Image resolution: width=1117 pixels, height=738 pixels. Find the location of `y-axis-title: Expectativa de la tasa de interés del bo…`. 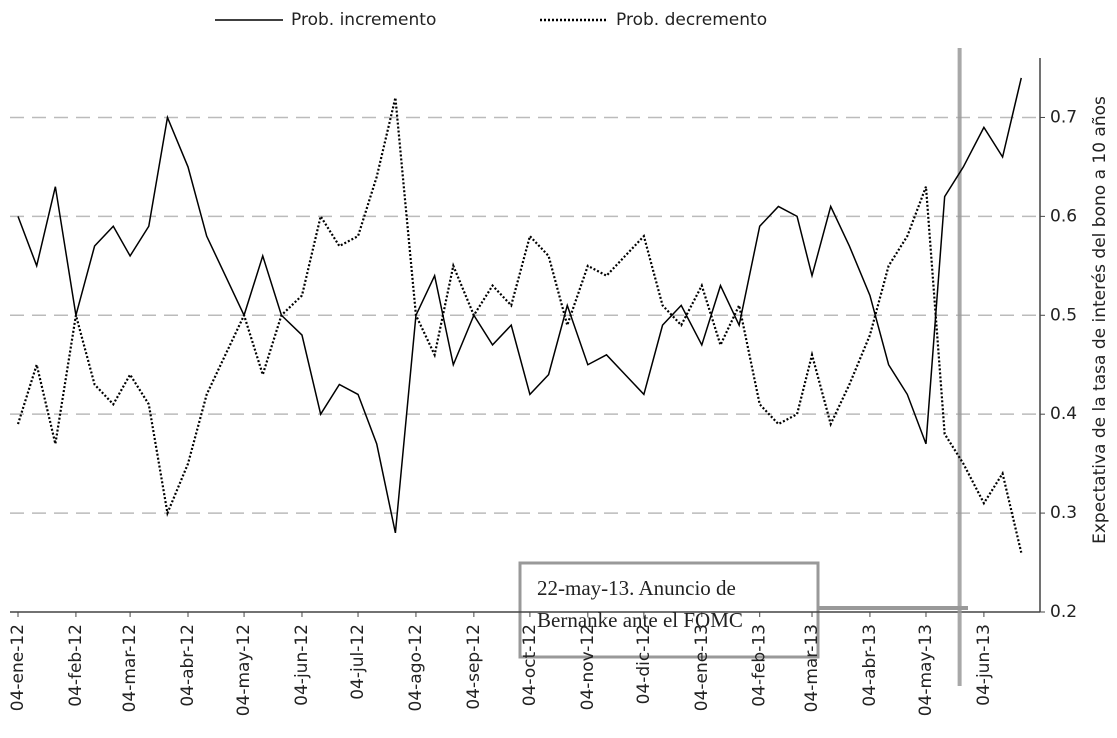

y-axis-title: Expectativa de la tasa de interés del bo… is located at coordinates (1100, 320).